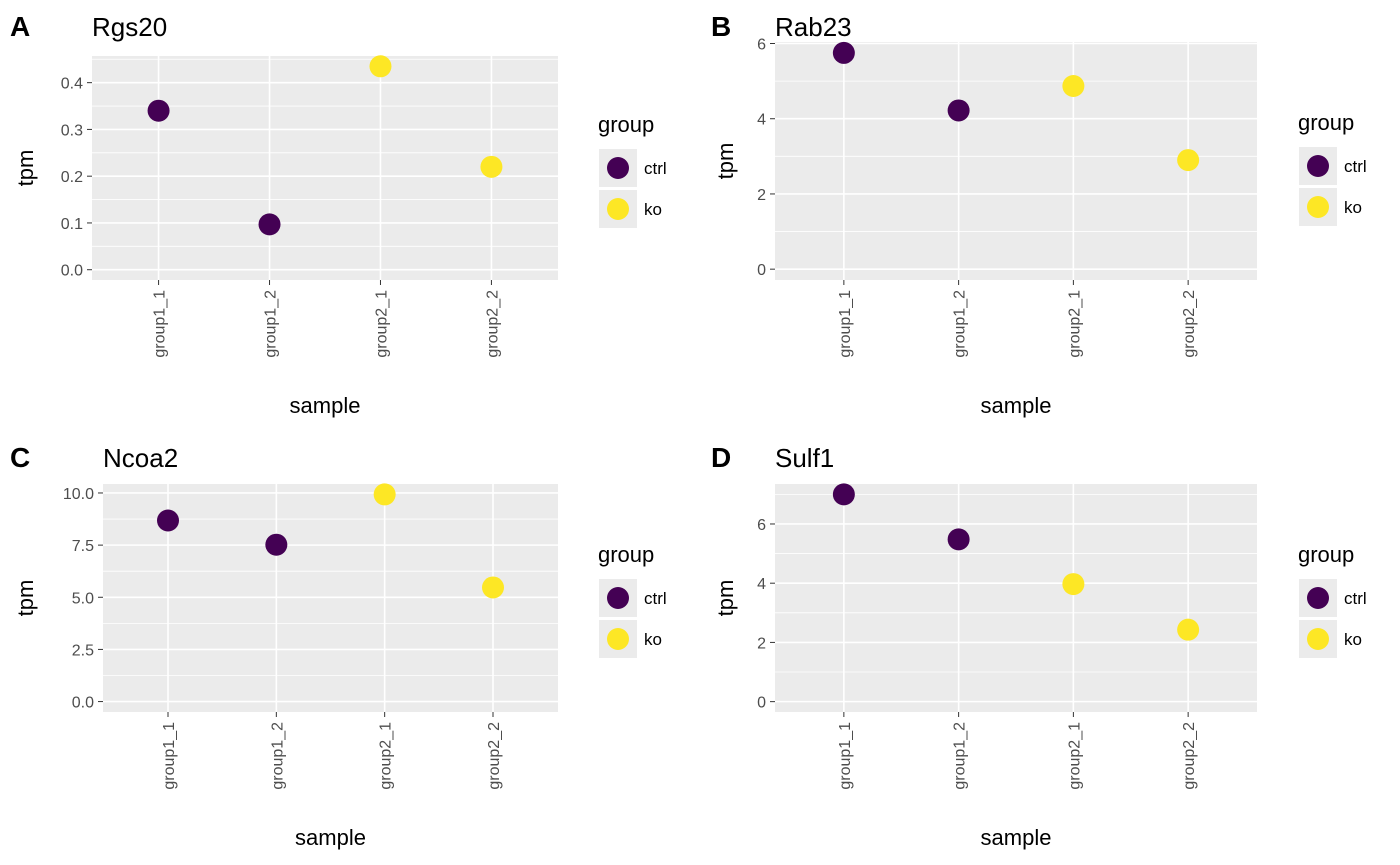  I want to click on panel-tag: C, so click(20, 457).